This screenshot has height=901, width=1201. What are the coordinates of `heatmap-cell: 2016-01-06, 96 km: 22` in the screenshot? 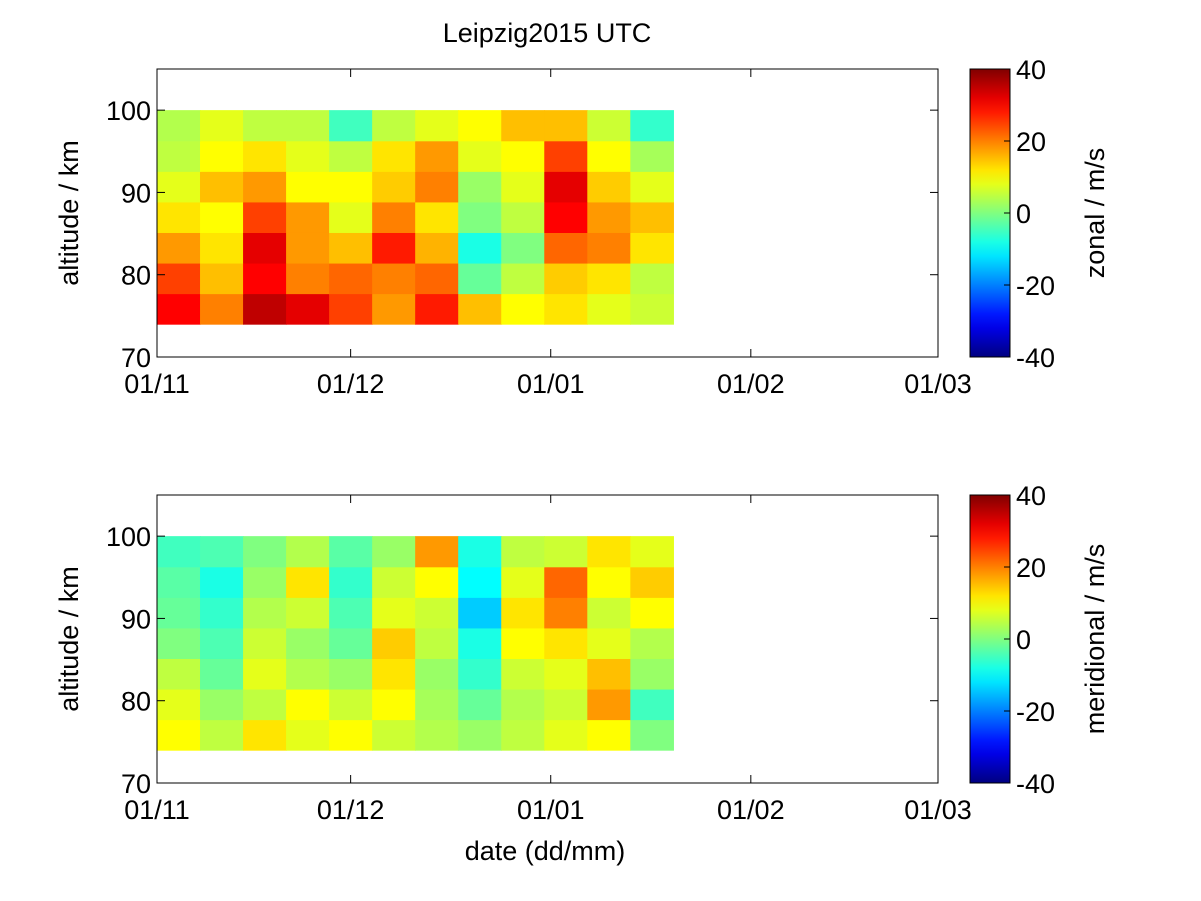 It's located at (566, 582).